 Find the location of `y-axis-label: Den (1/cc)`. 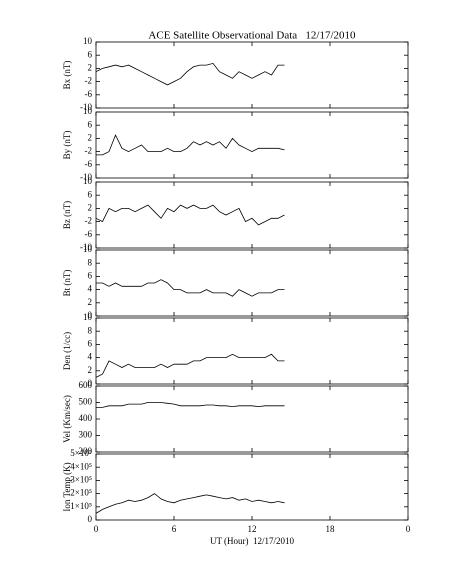

y-axis-label: Den (1/cc) is located at coordinates (67, 351).